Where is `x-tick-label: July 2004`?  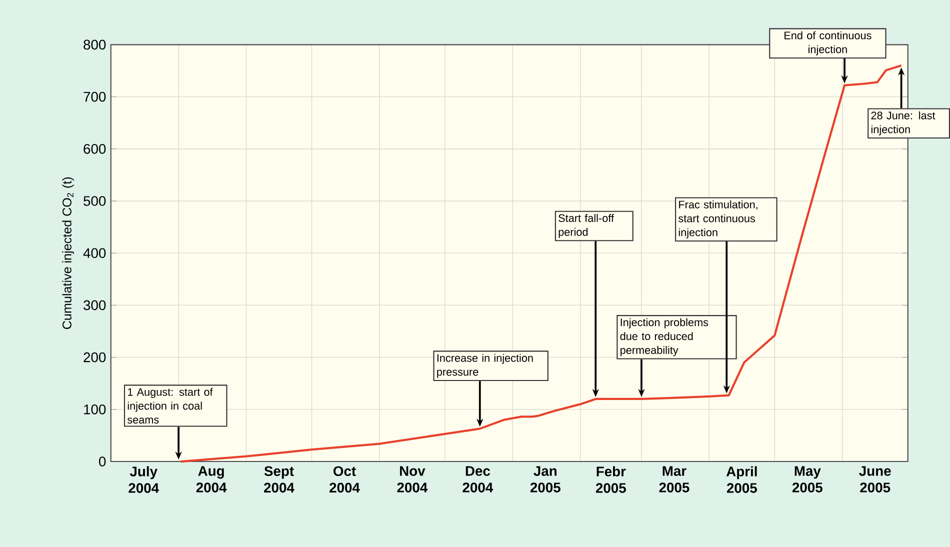
x-tick-label: July 2004 is located at coordinates (143, 480).